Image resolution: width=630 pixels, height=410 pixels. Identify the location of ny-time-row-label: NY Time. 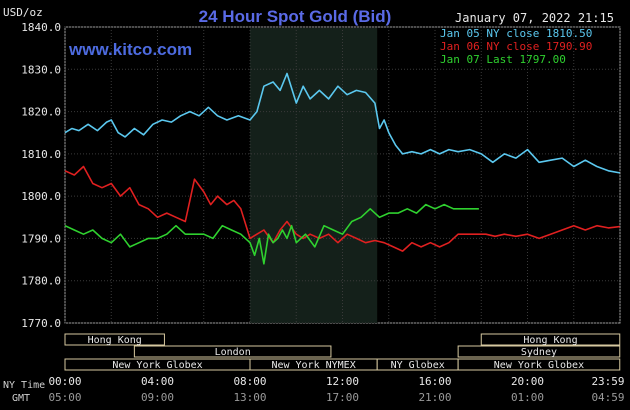
(24, 385).